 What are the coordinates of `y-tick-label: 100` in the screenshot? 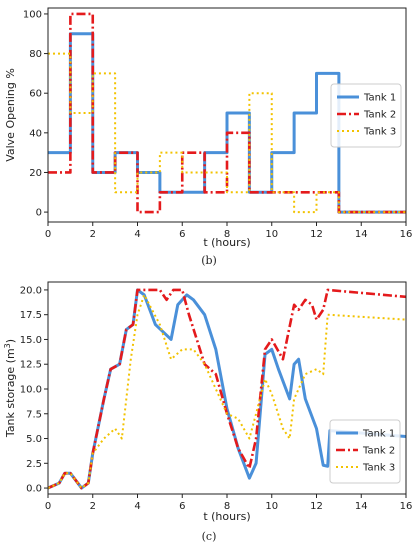 It's located at (32, 14).